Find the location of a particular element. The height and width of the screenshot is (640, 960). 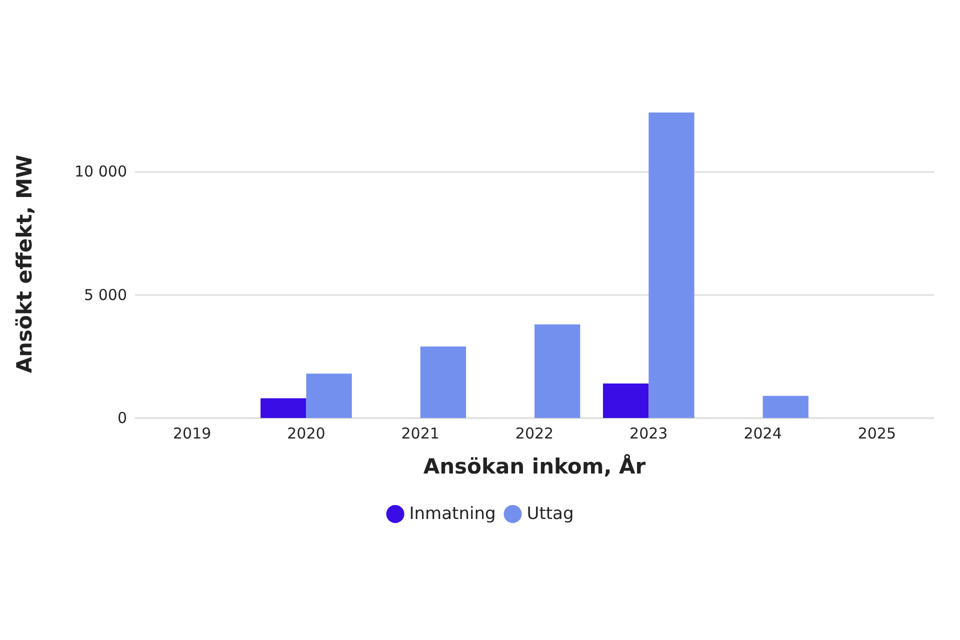

y-tick-label: 0 is located at coordinates (122, 418).